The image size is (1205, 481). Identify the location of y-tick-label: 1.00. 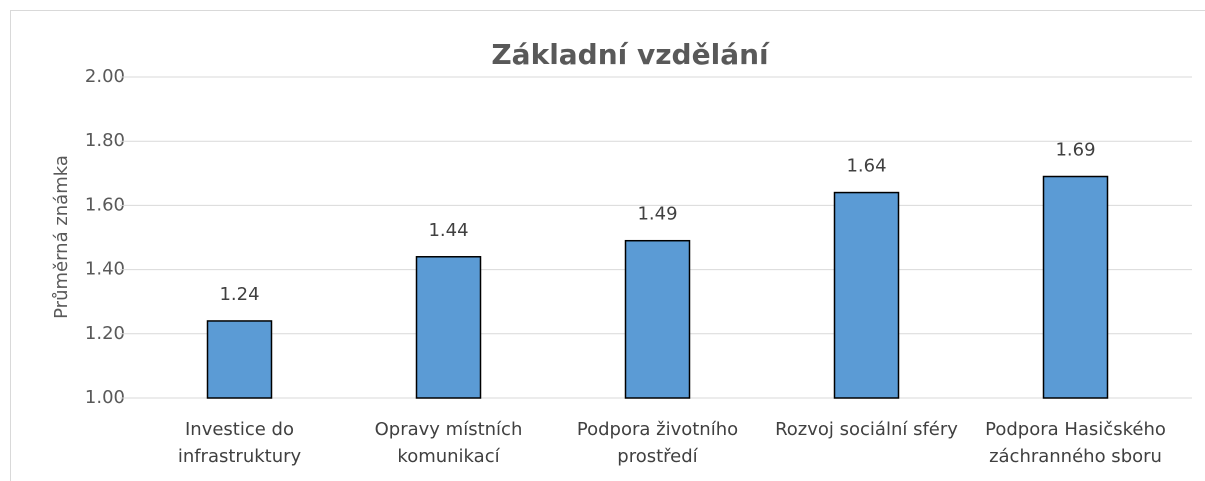
(105, 397).